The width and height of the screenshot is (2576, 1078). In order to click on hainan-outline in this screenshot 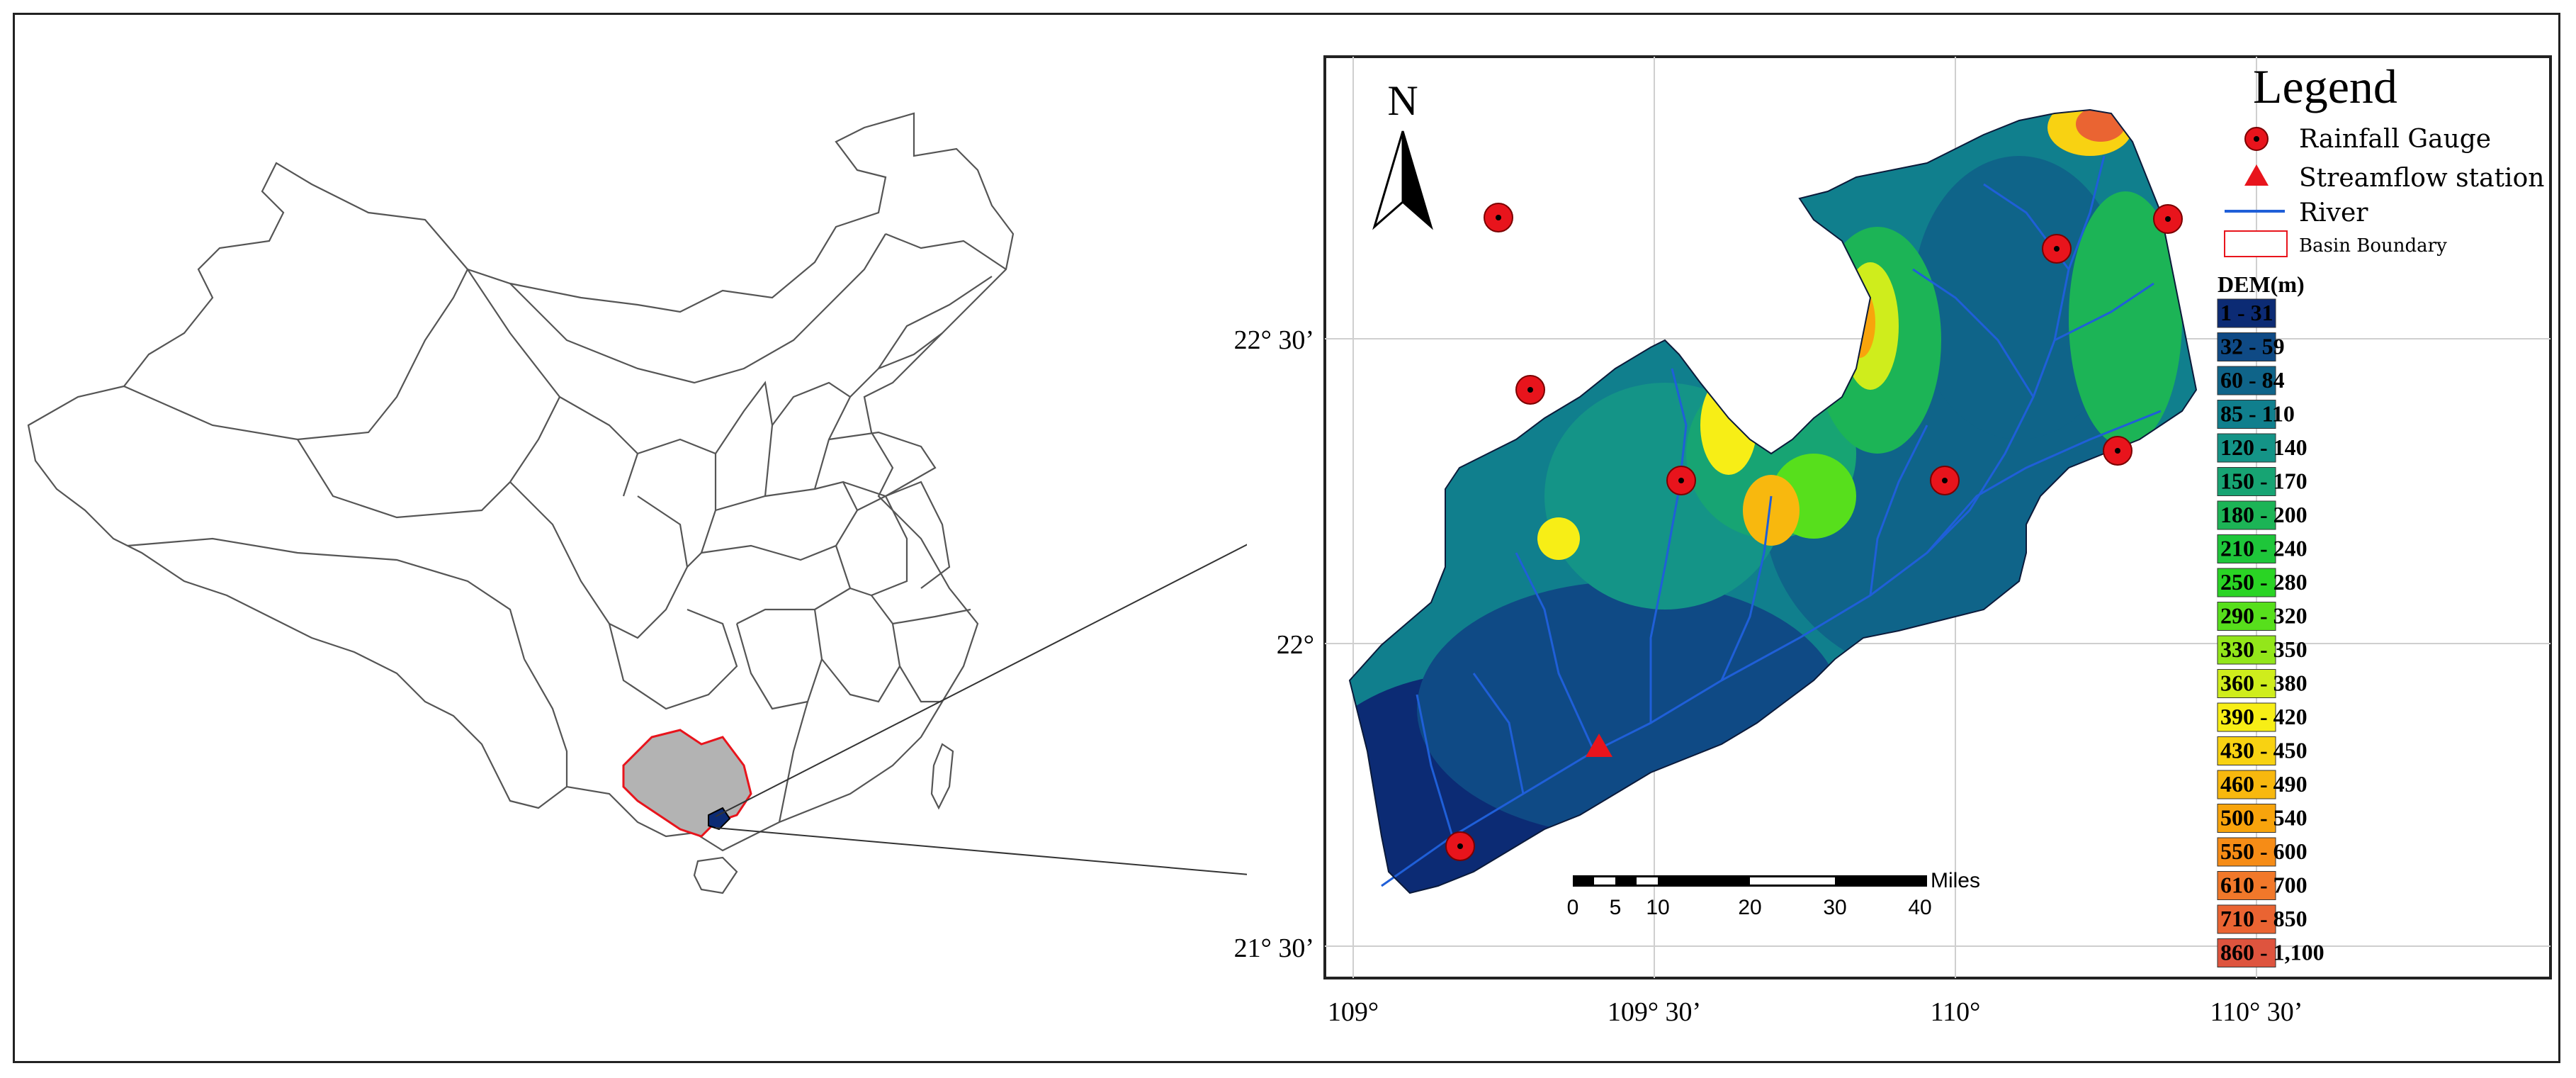, I will do `click(715, 875)`.